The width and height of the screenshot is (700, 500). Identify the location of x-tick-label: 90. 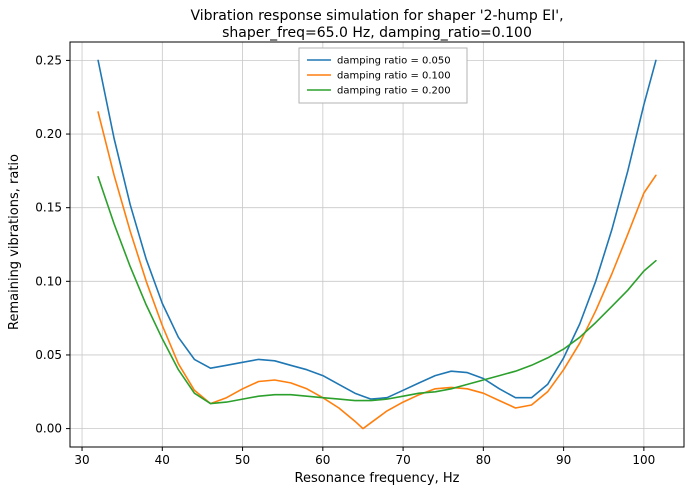
(563, 460).